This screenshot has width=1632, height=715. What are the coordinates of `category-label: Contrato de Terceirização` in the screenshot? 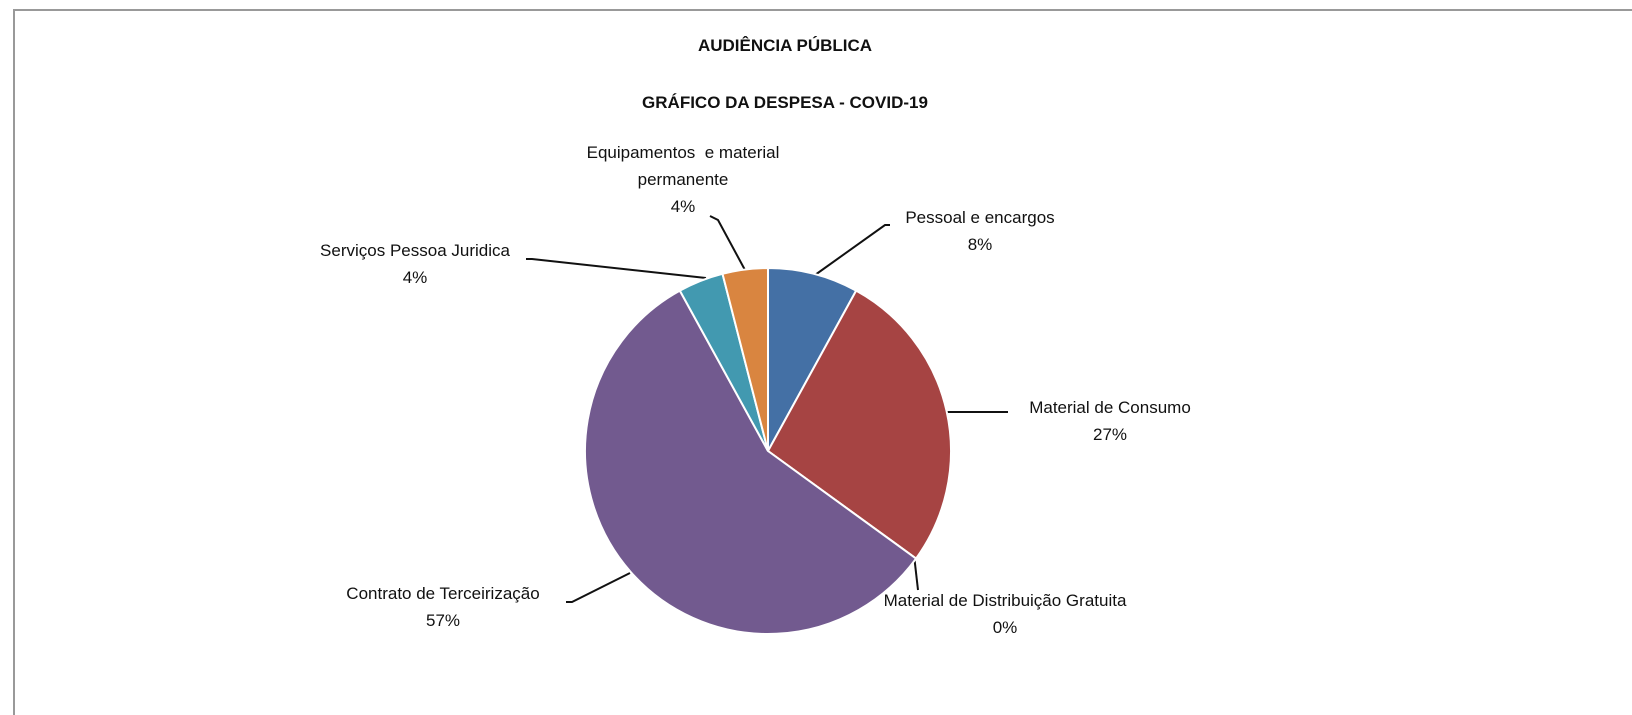 It's located at (443, 593).